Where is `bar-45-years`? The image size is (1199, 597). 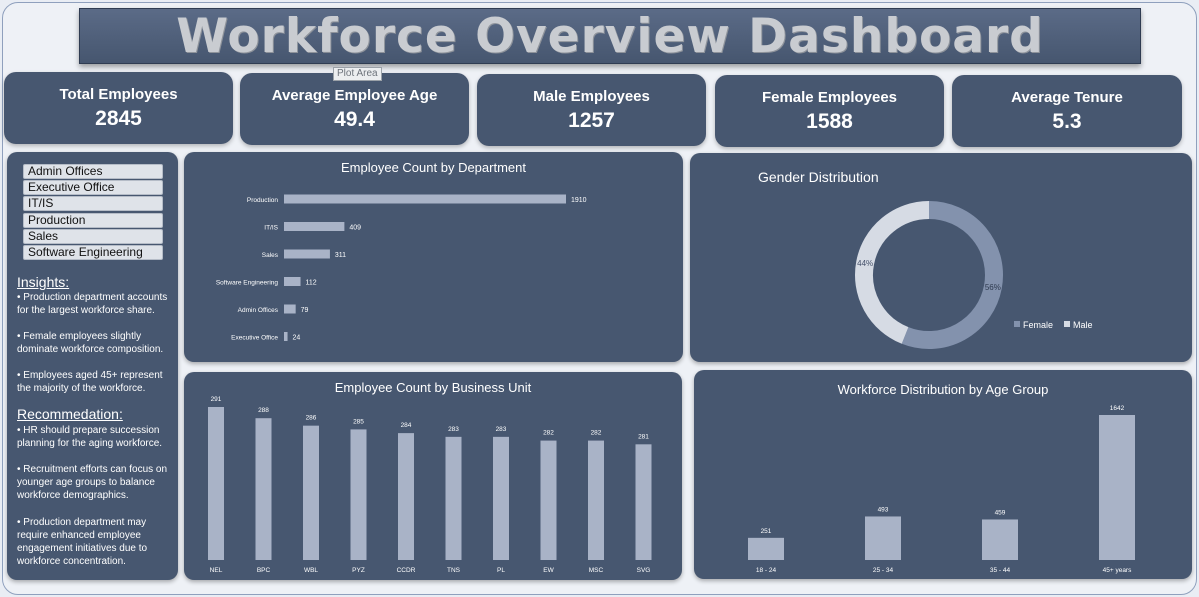 bar-45-years is located at coordinates (1117, 487).